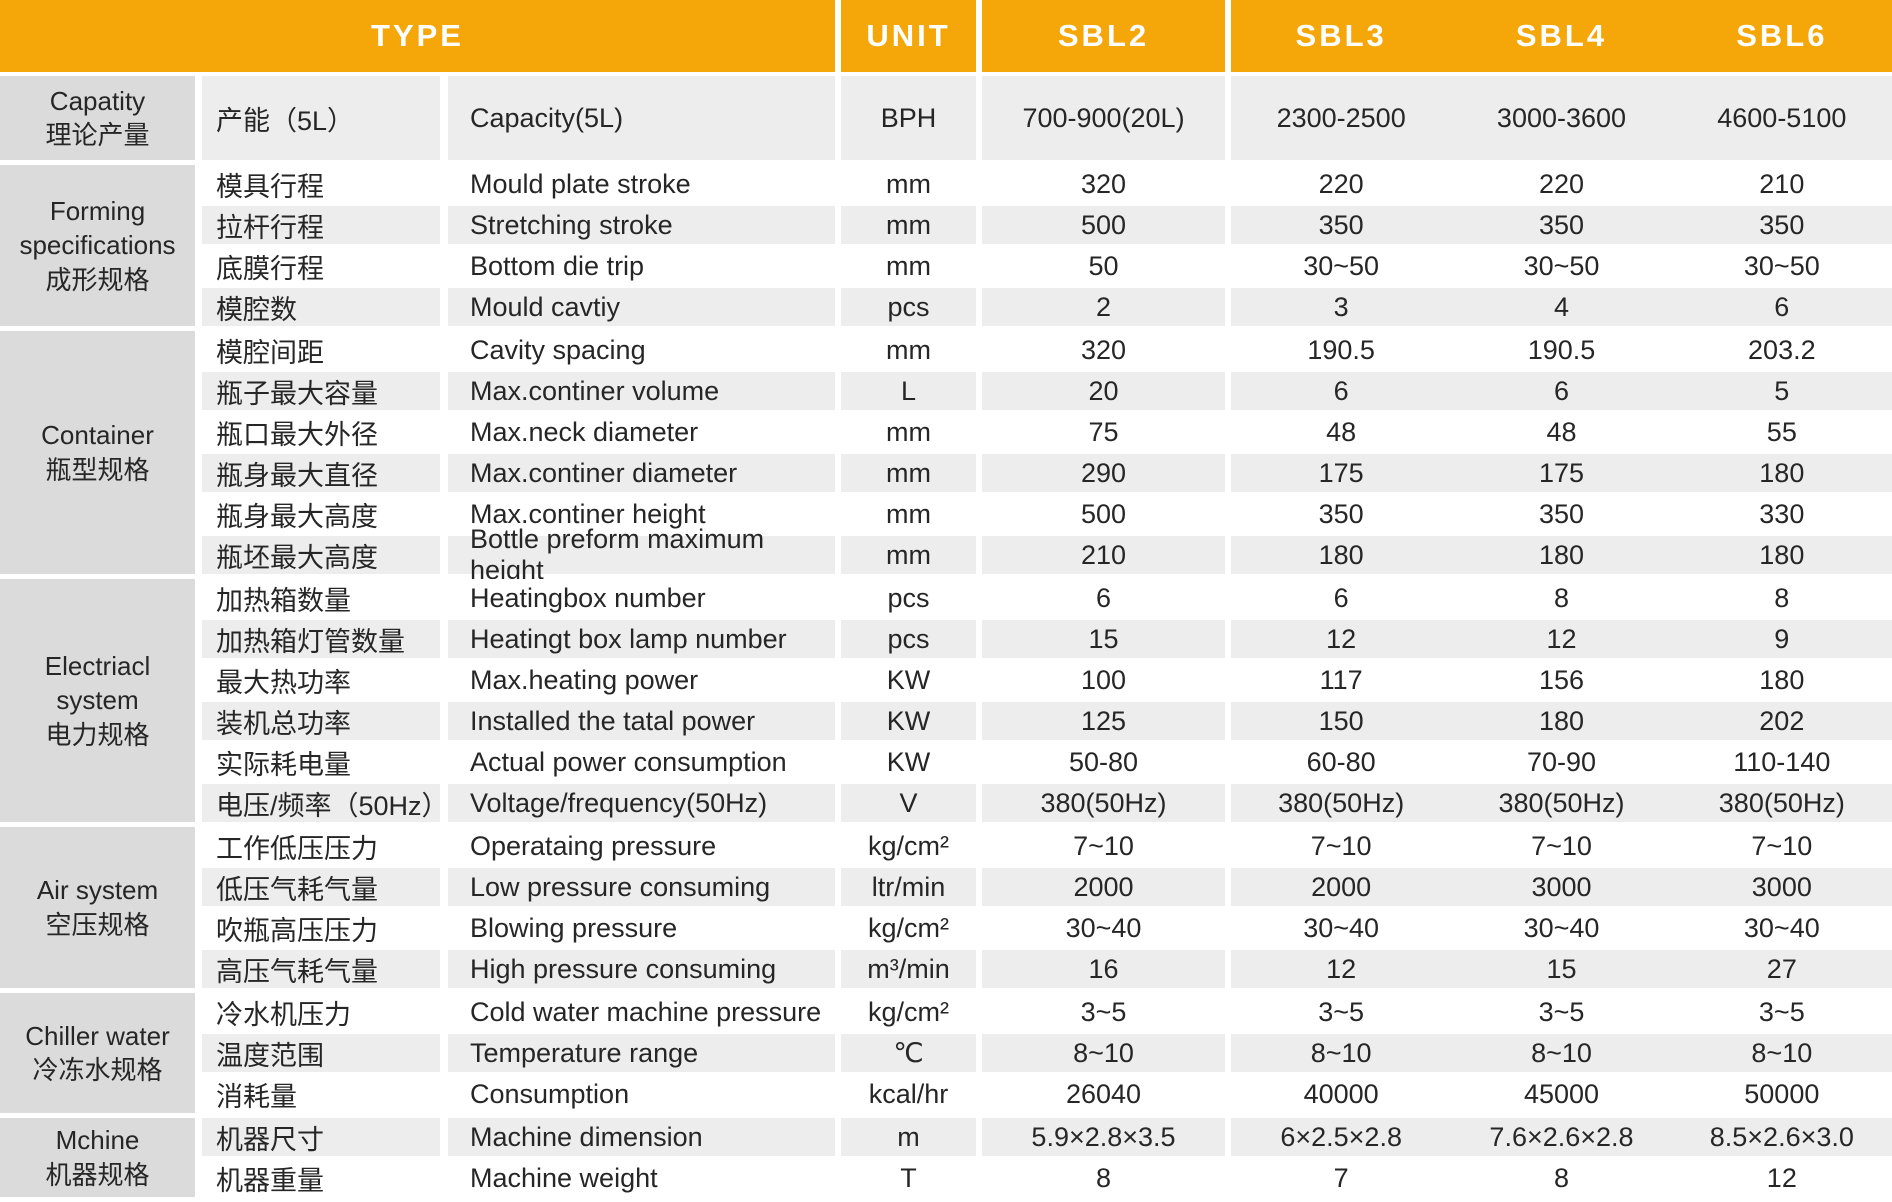  I want to click on group-label-cn: 成形规格, so click(97, 279).